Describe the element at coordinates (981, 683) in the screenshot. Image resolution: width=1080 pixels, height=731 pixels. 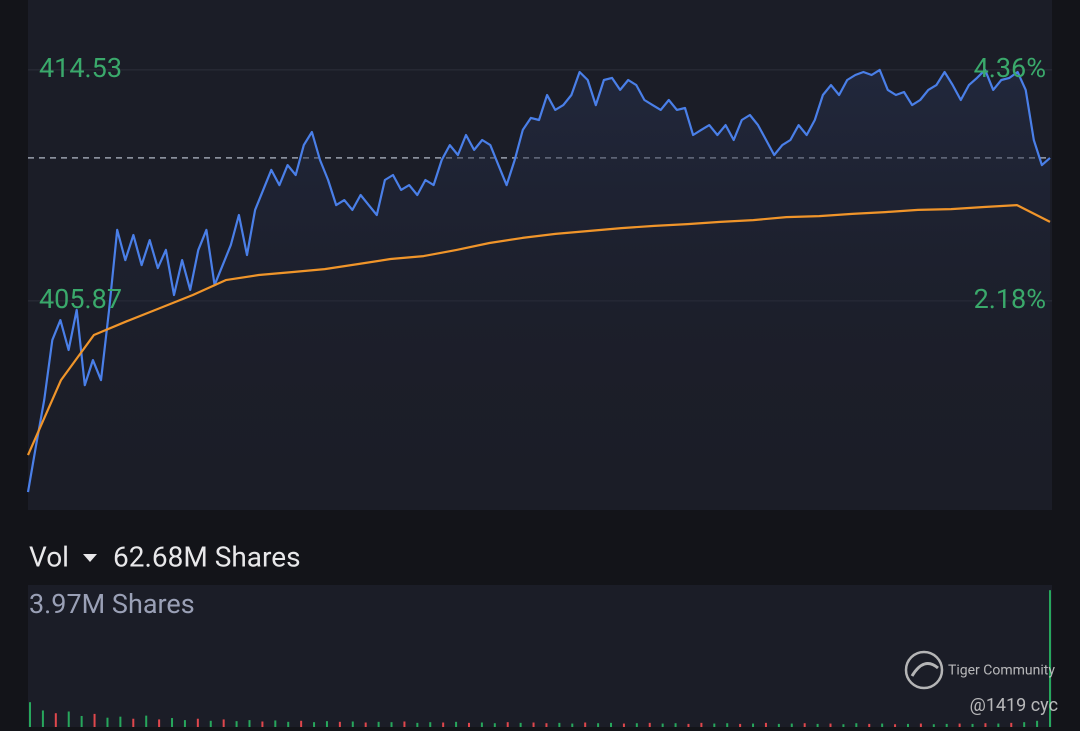
I see `watermark: Tiger Community @1419 cyc` at that location.